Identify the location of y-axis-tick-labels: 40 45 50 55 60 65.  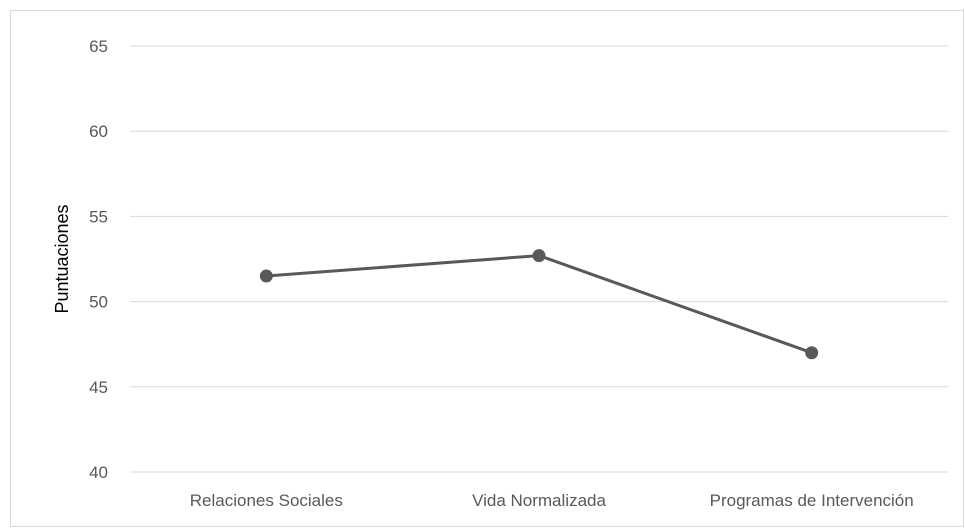
(98, 259).